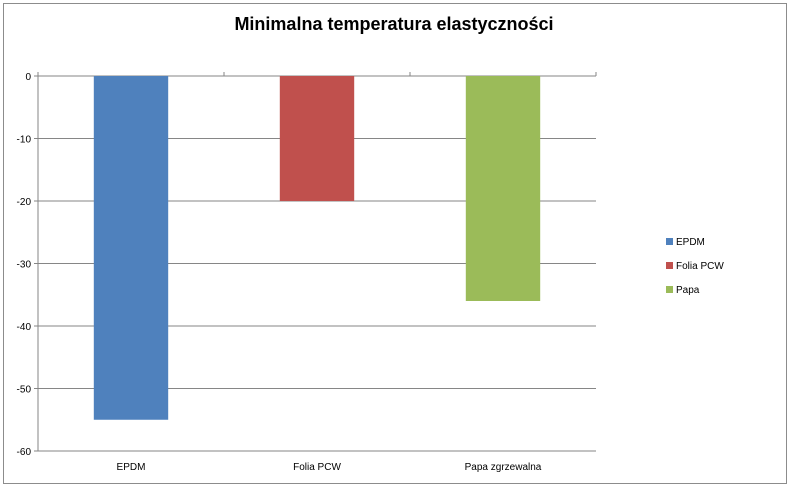 The height and width of the screenshot is (491, 794). I want to click on y-tick-label: -20, so click(24, 202).